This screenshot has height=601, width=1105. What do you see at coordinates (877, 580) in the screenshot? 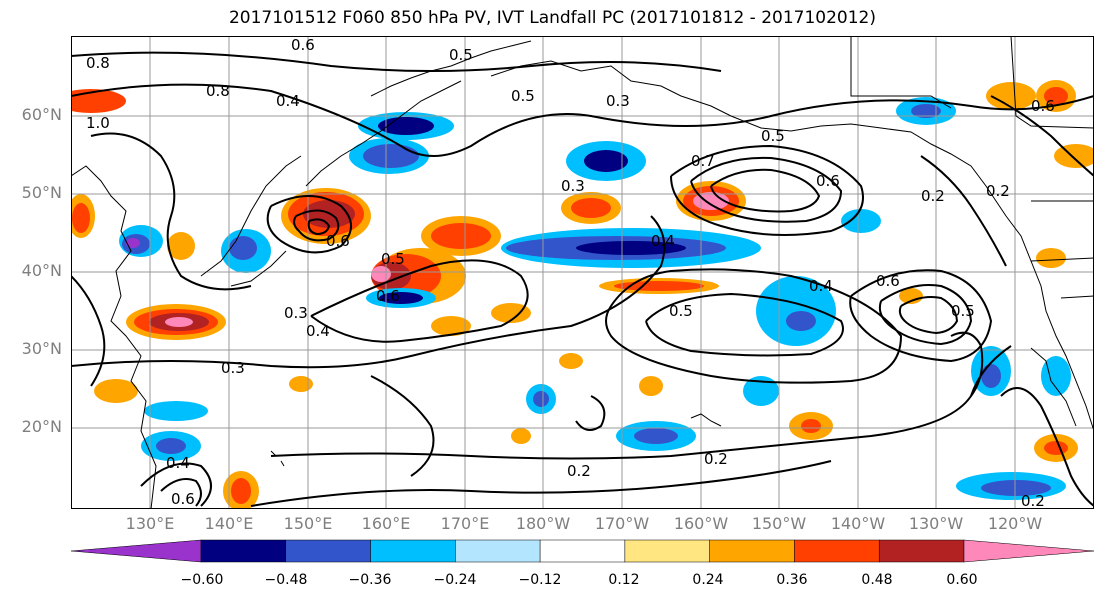
I see `colorbar-tick: 0.48` at bounding box center [877, 580].